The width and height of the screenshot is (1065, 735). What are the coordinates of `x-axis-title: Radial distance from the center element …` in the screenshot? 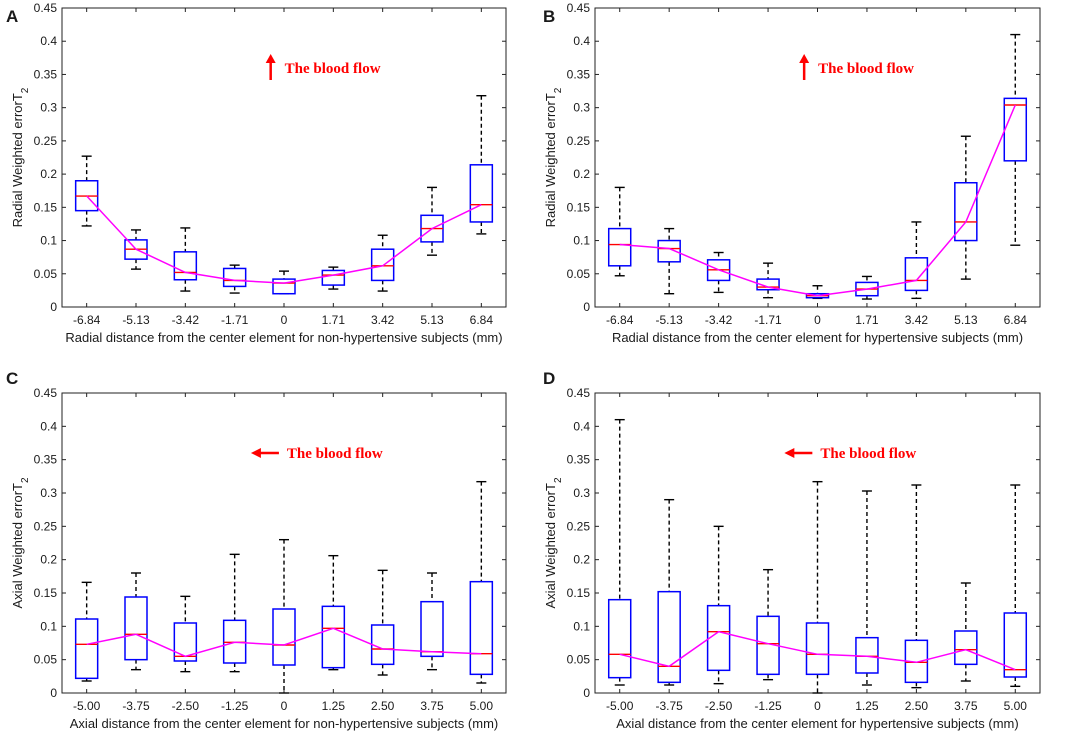 It's located at (817, 337).